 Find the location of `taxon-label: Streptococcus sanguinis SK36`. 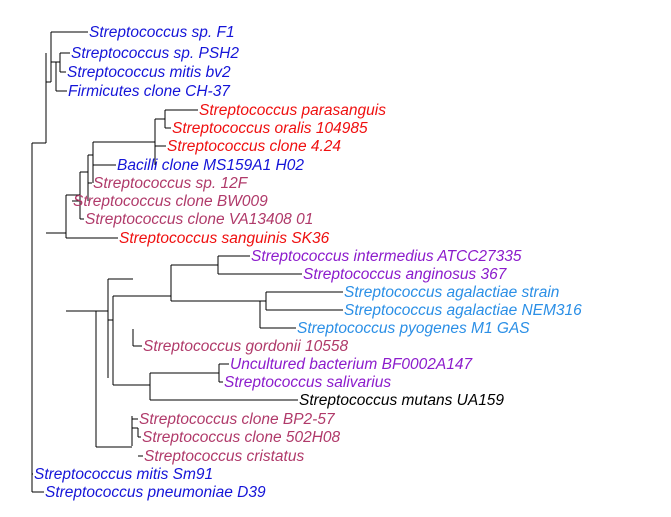

taxon-label: Streptococcus sanguinis SK36 is located at coordinates (224, 238).